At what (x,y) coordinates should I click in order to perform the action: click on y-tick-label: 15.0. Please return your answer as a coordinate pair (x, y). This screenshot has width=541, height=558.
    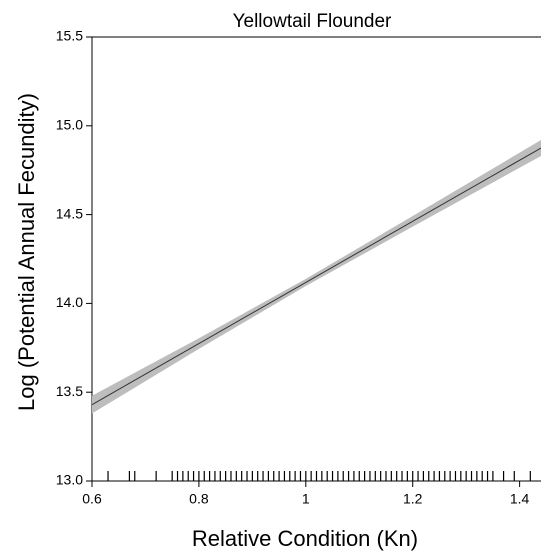
    Looking at the image, I should click on (69, 125).